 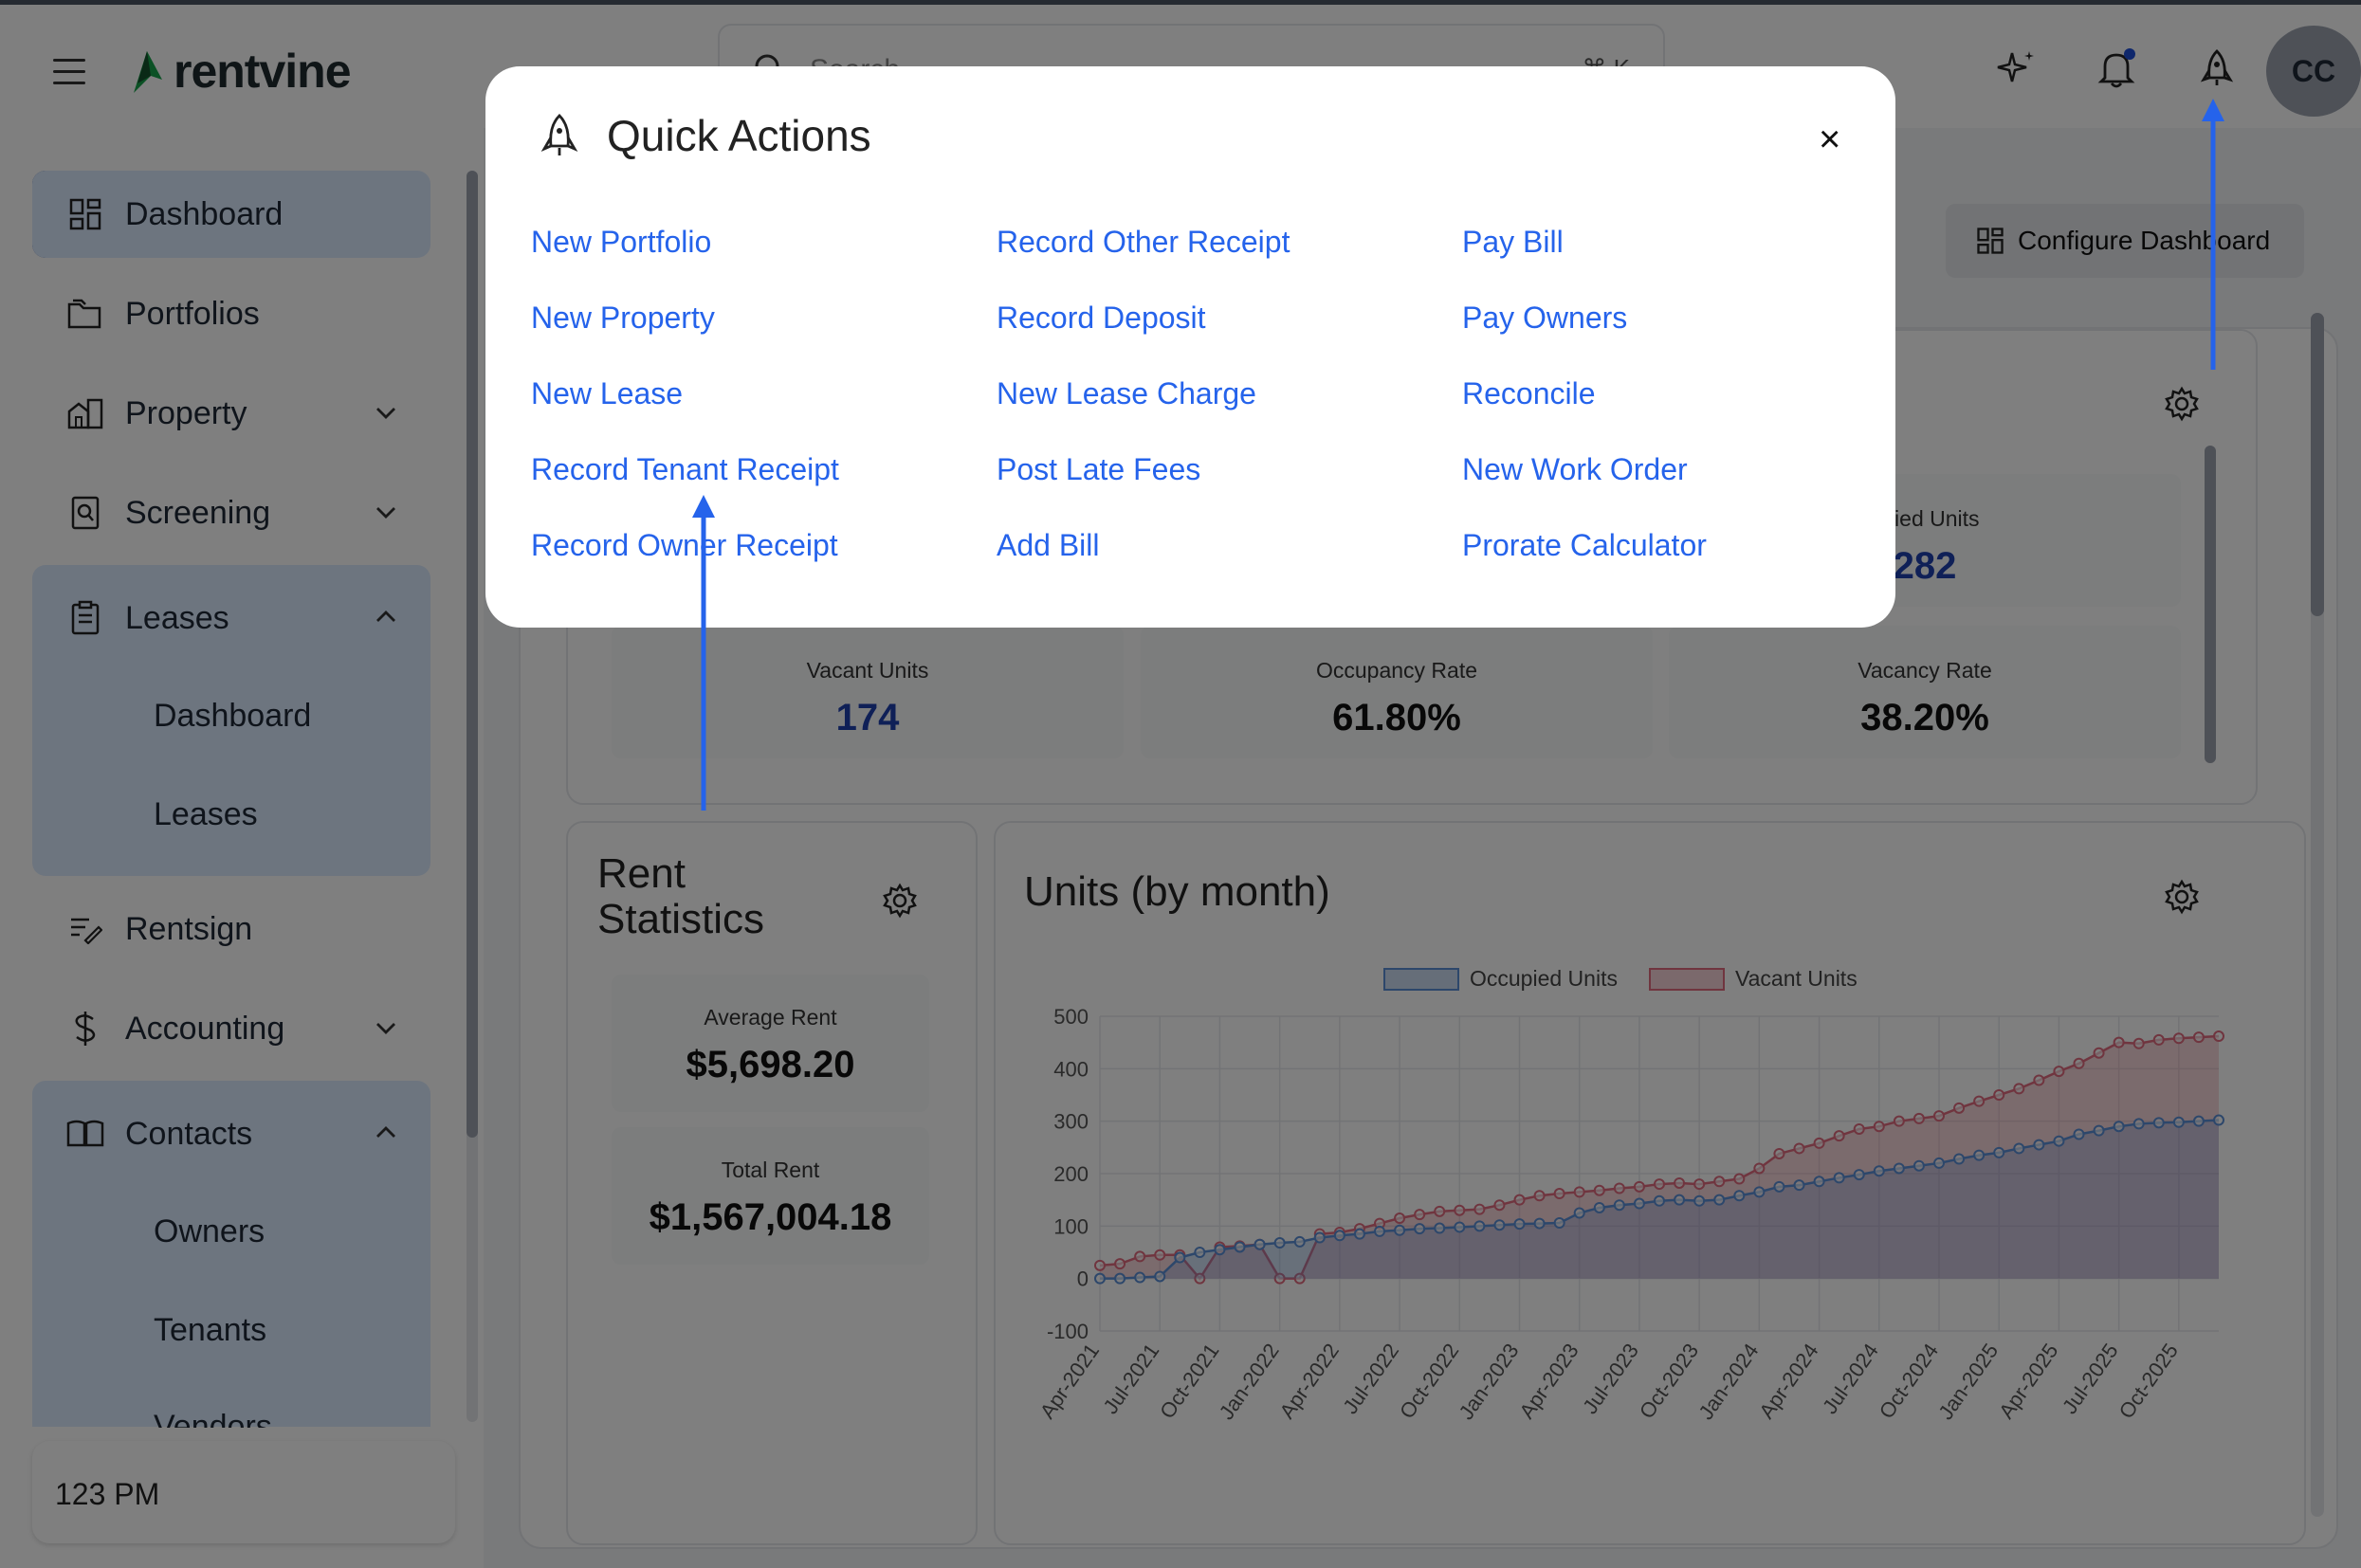 What do you see at coordinates (739, 135) in the screenshot?
I see `modal-title: Quick Actions` at bounding box center [739, 135].